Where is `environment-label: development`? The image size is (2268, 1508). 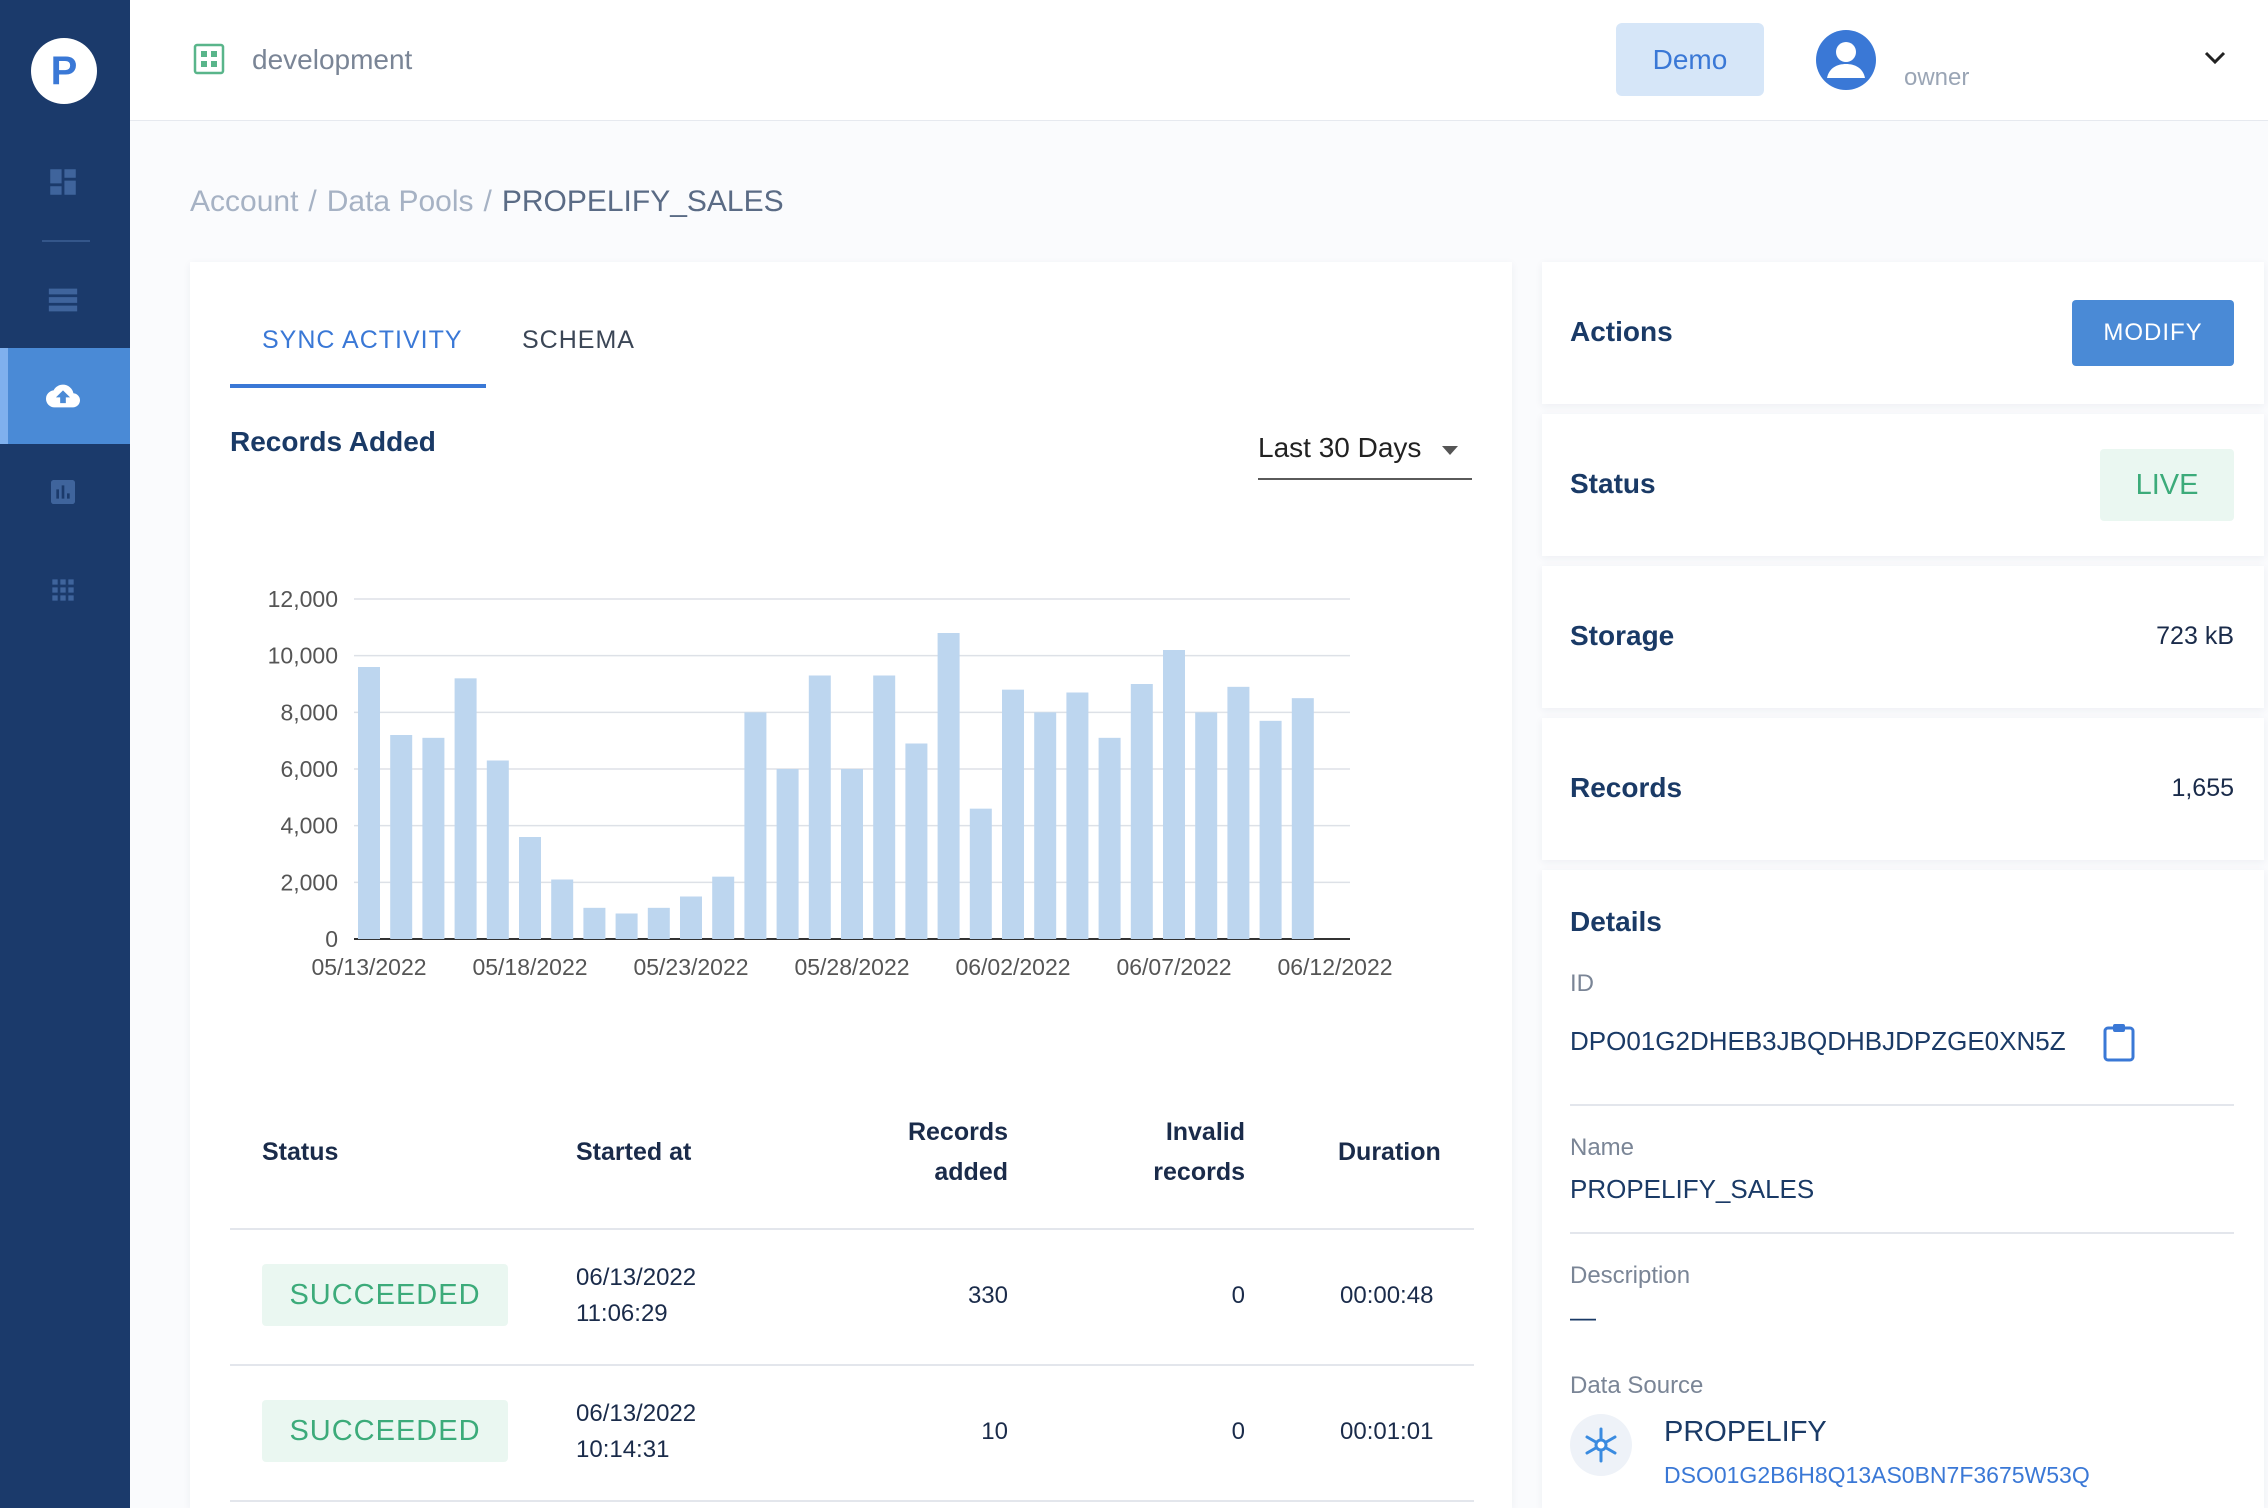 environment-label: development is located at coordinates (332, 59).